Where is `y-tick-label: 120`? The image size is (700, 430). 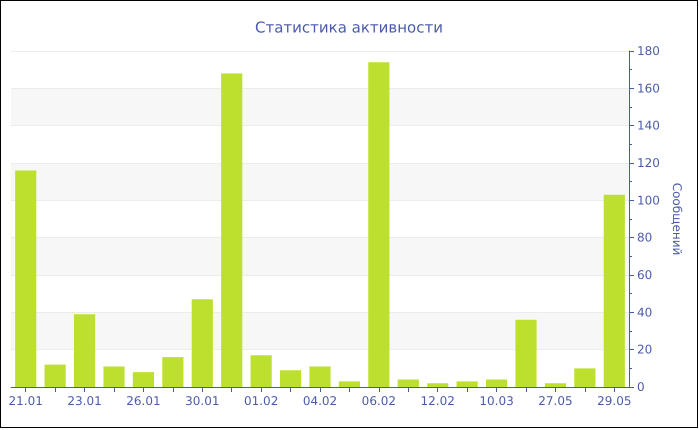 y-tick-label: 120 is located at coordinates (648, 163).